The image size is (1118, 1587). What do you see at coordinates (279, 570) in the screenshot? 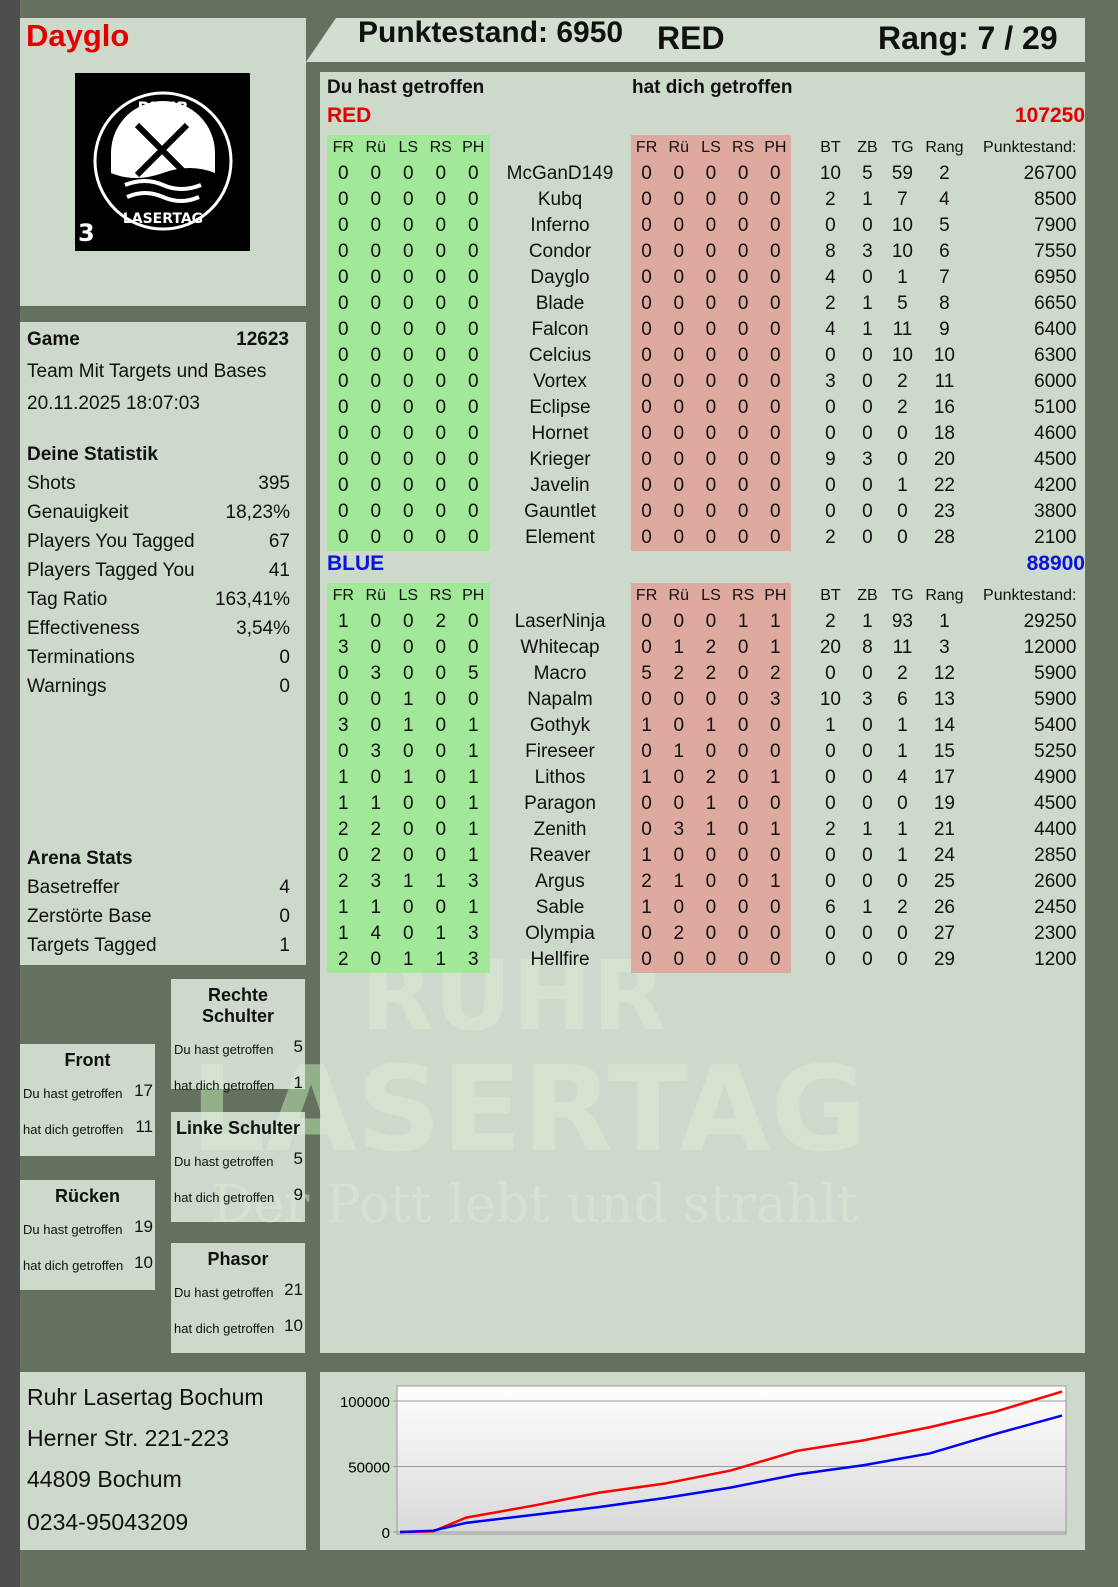
I see `stat-value: 41` at bounding box center [279, 570].